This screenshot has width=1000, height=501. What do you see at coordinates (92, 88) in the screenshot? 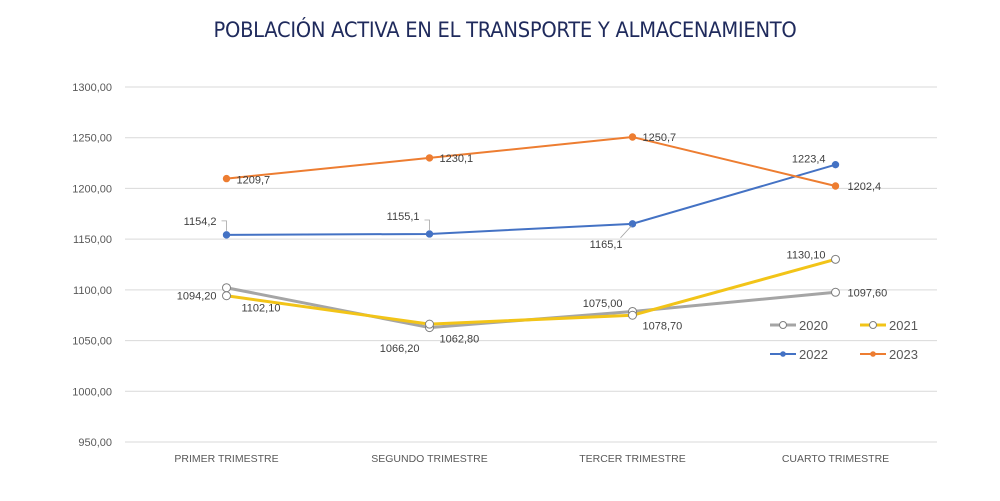
I see `y-tick-label: 1300,00` at bounding box center [92, 88].